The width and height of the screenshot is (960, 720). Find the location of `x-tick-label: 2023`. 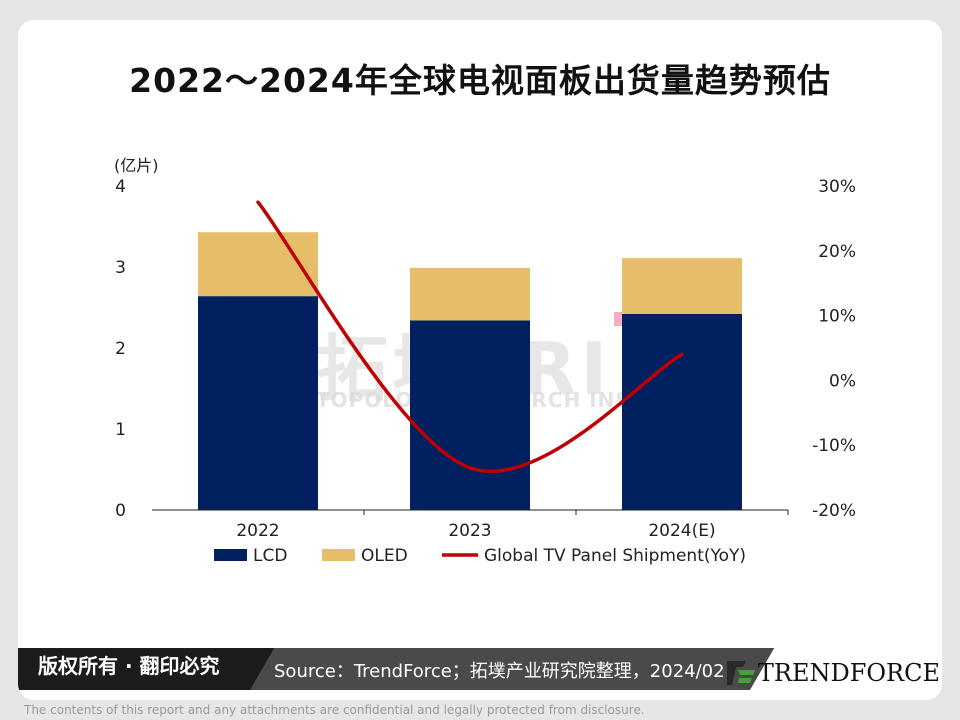

x-tick-label: 2023 is located at coordinates (469, 531).